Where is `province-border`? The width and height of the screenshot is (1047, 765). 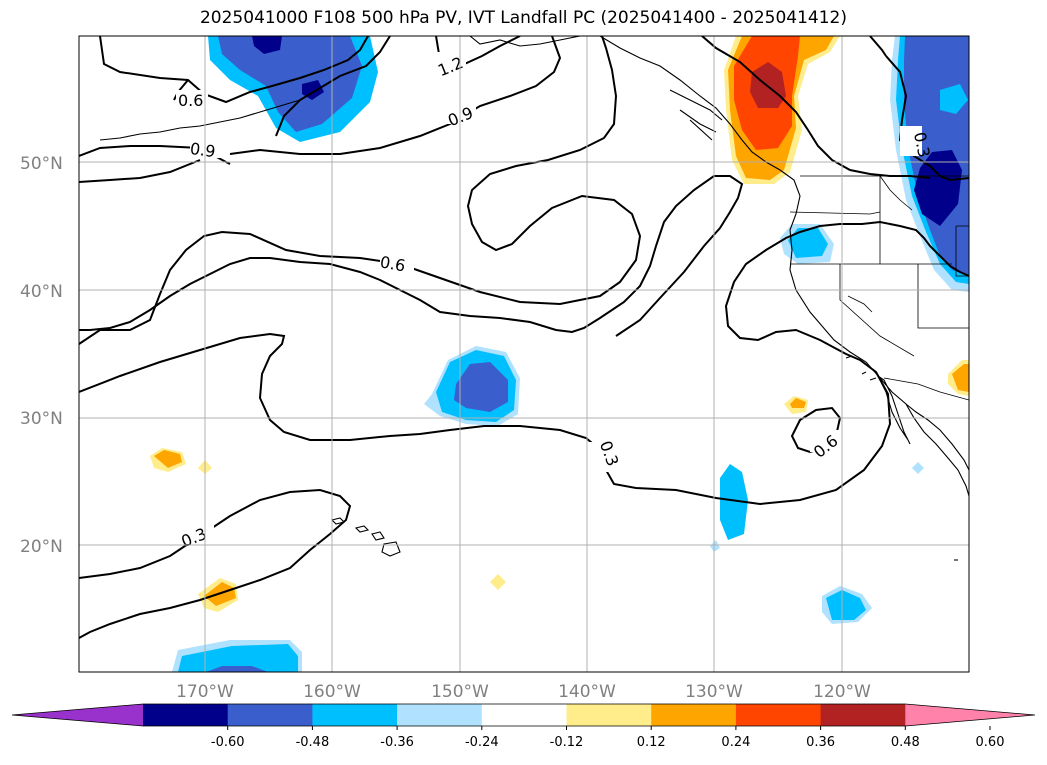
province-border is located at coordinates (896, 193).